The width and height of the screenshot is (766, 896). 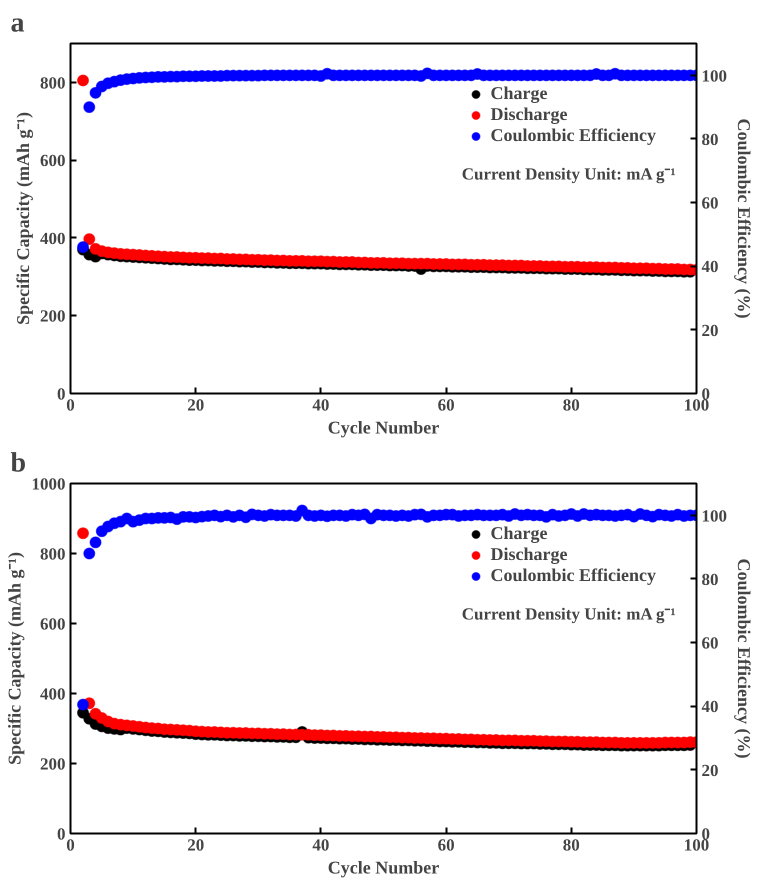 I want to click on chart-title: b, so click(x=18, y=463).